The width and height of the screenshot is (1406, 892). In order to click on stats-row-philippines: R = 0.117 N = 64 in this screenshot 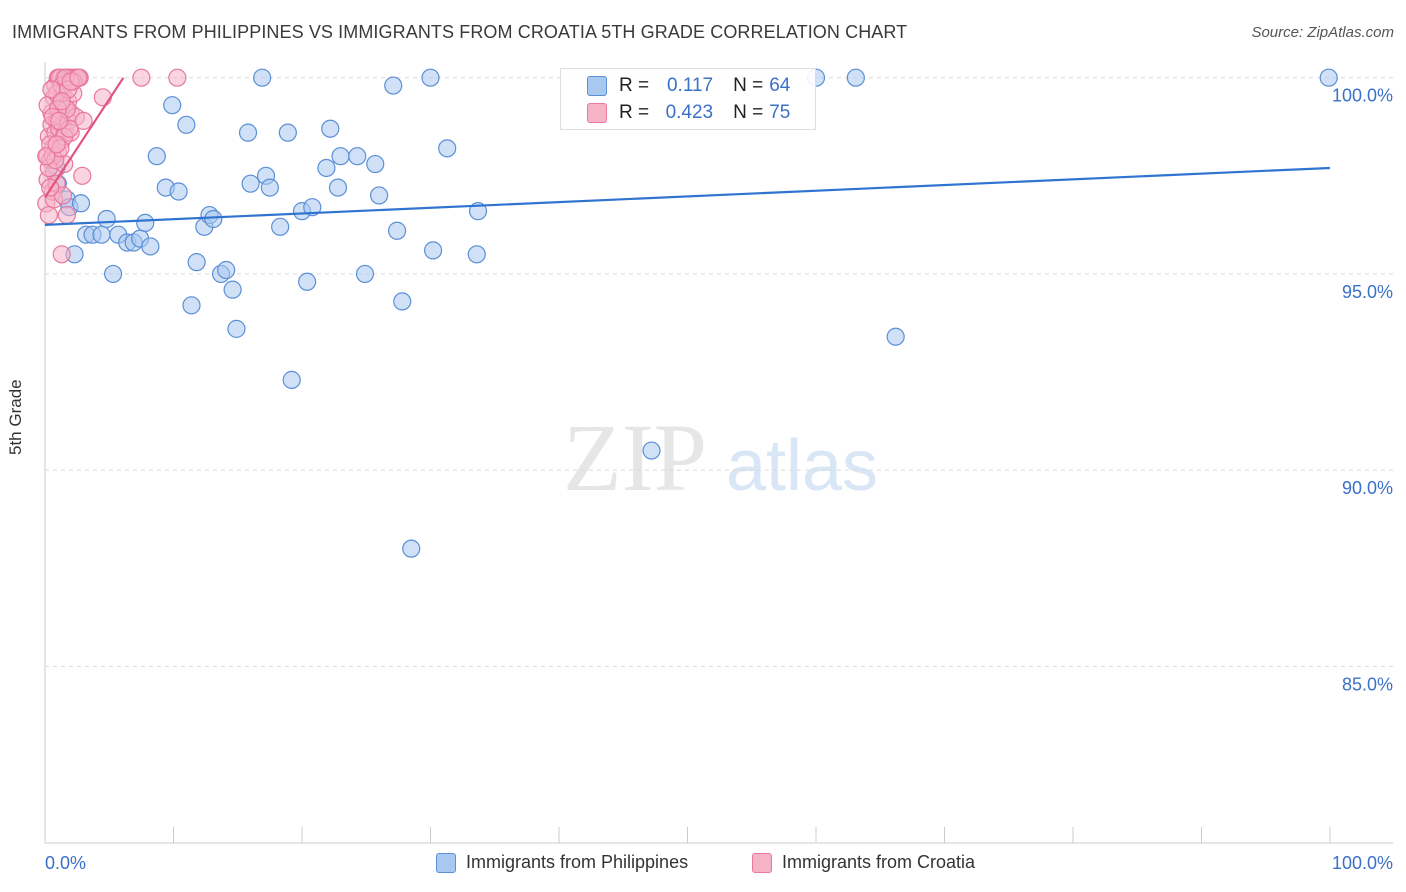, I will do `click(688, 86)`.